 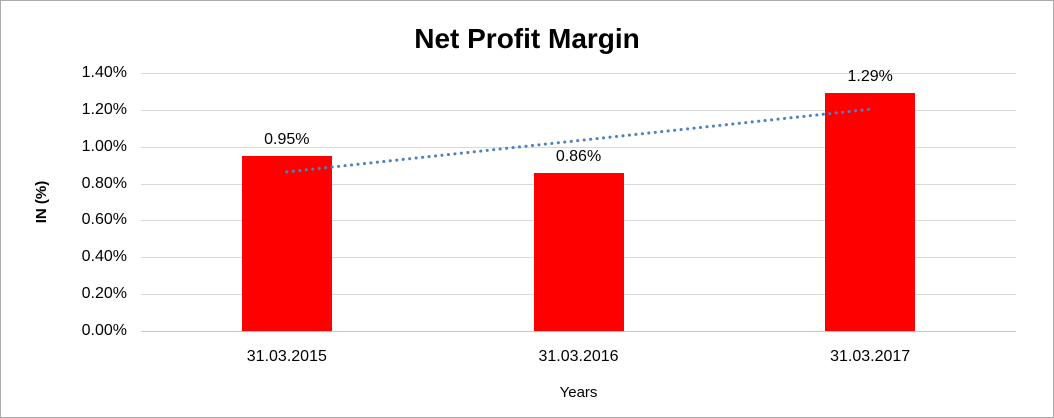 What do you see at coordinates (104, 219) in the screenshot?
I see `y-tick-label: 0.60%` at bounding box center [104, 219].